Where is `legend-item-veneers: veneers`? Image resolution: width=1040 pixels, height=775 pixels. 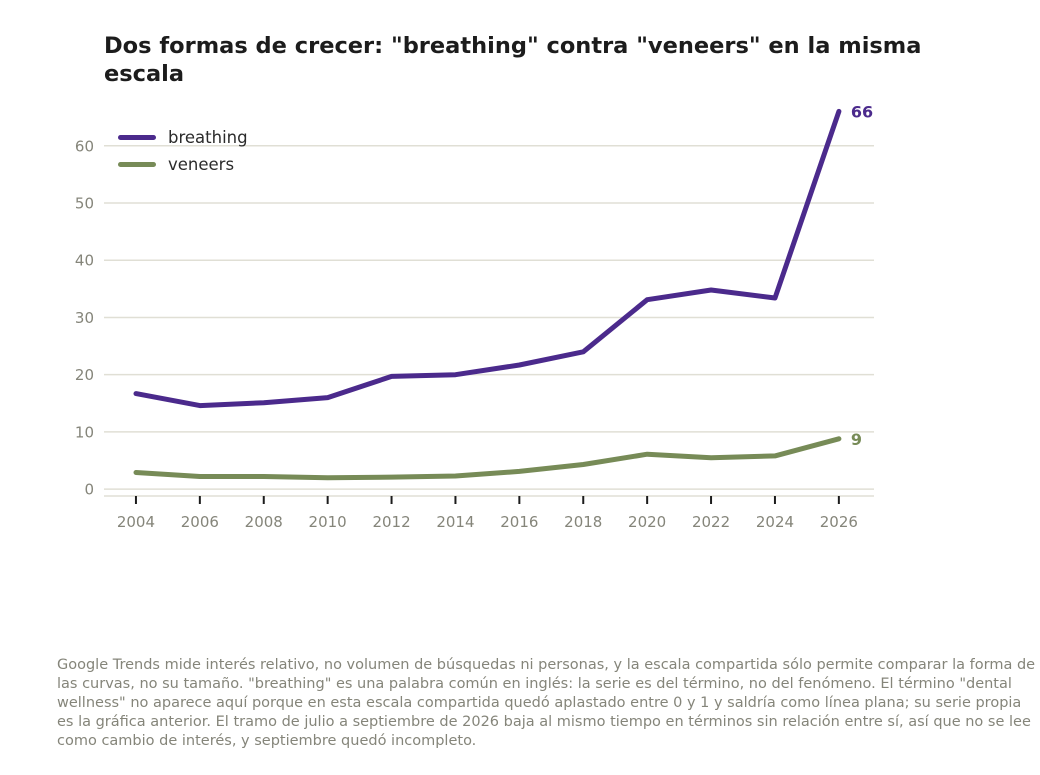 legend-item-veneers: veneers is located at coordinates (183, 164).